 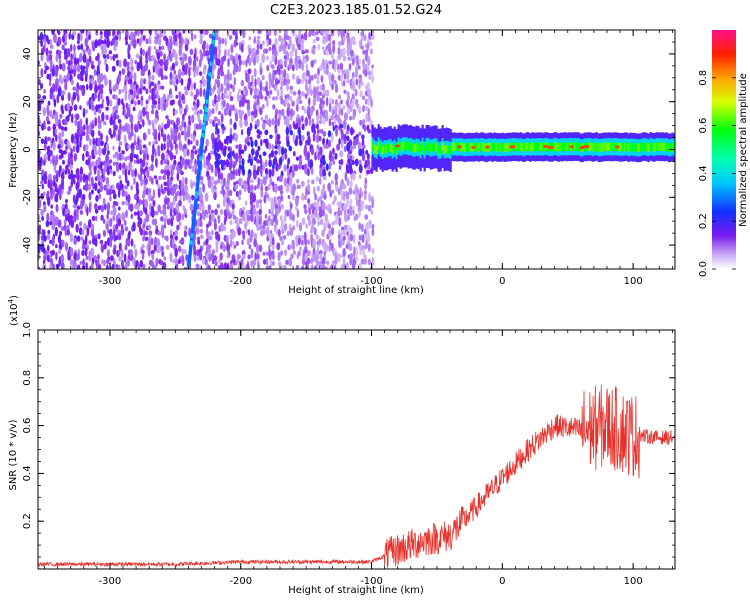 What do you see at coordinates (27, 245) in the screenshot?
I see `y-tick-label: -40` at bounding box center [27, 245].